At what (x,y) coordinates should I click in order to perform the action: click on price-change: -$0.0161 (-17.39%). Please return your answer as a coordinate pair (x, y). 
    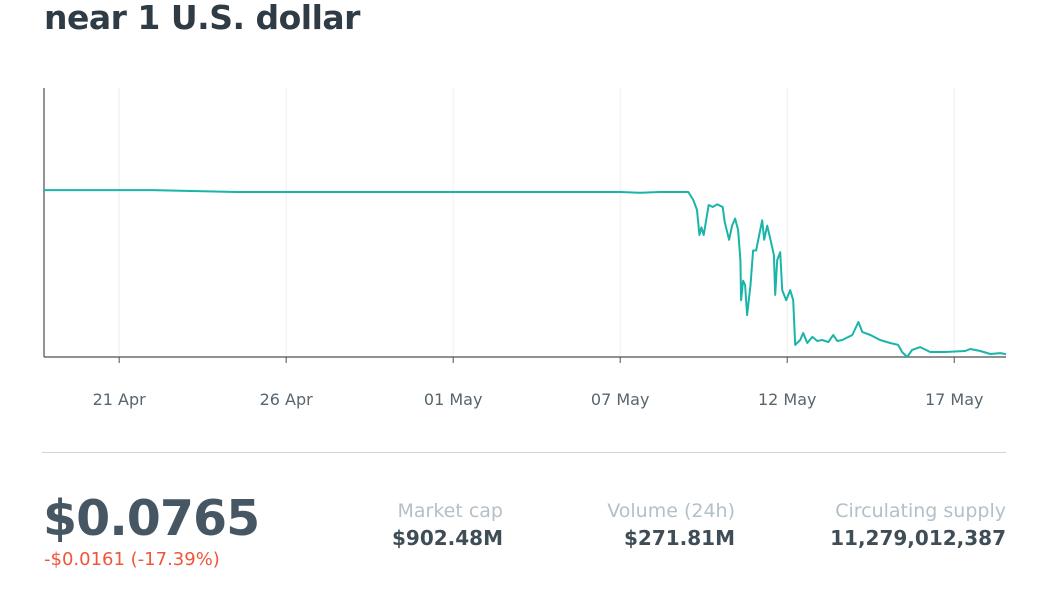
    Looking at the image, I should click on (132, 559).